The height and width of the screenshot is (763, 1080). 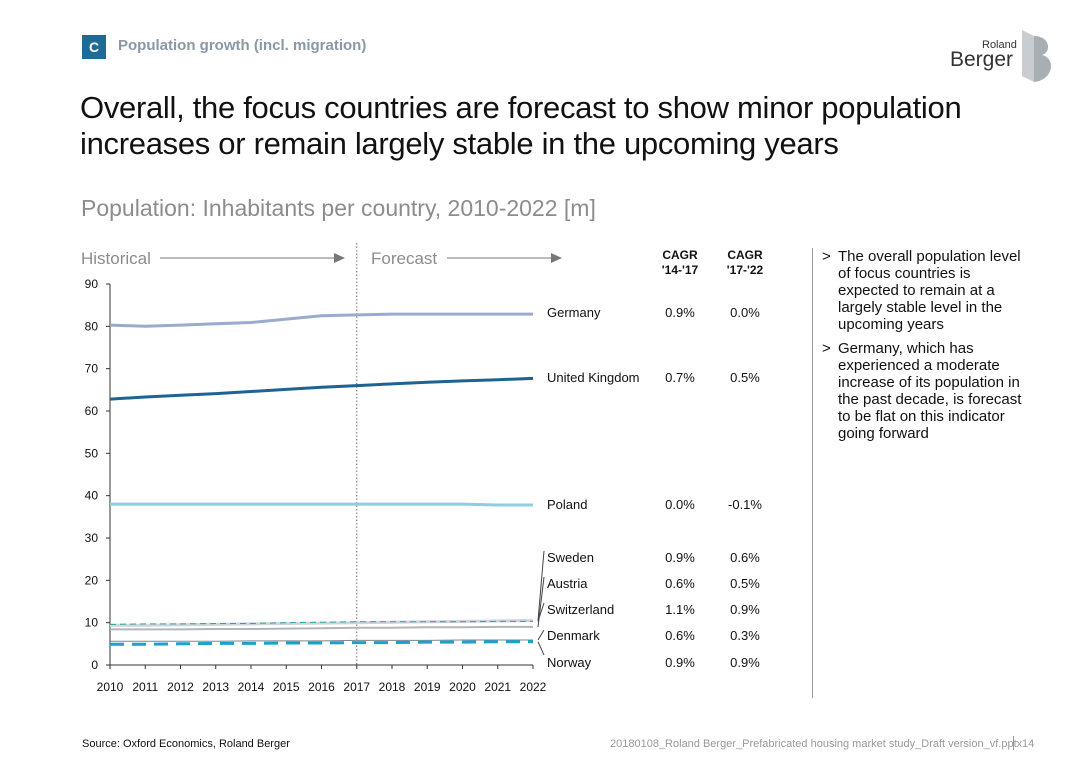 I want to click on x-tick-label: 2013, so click(x=215, y=687).